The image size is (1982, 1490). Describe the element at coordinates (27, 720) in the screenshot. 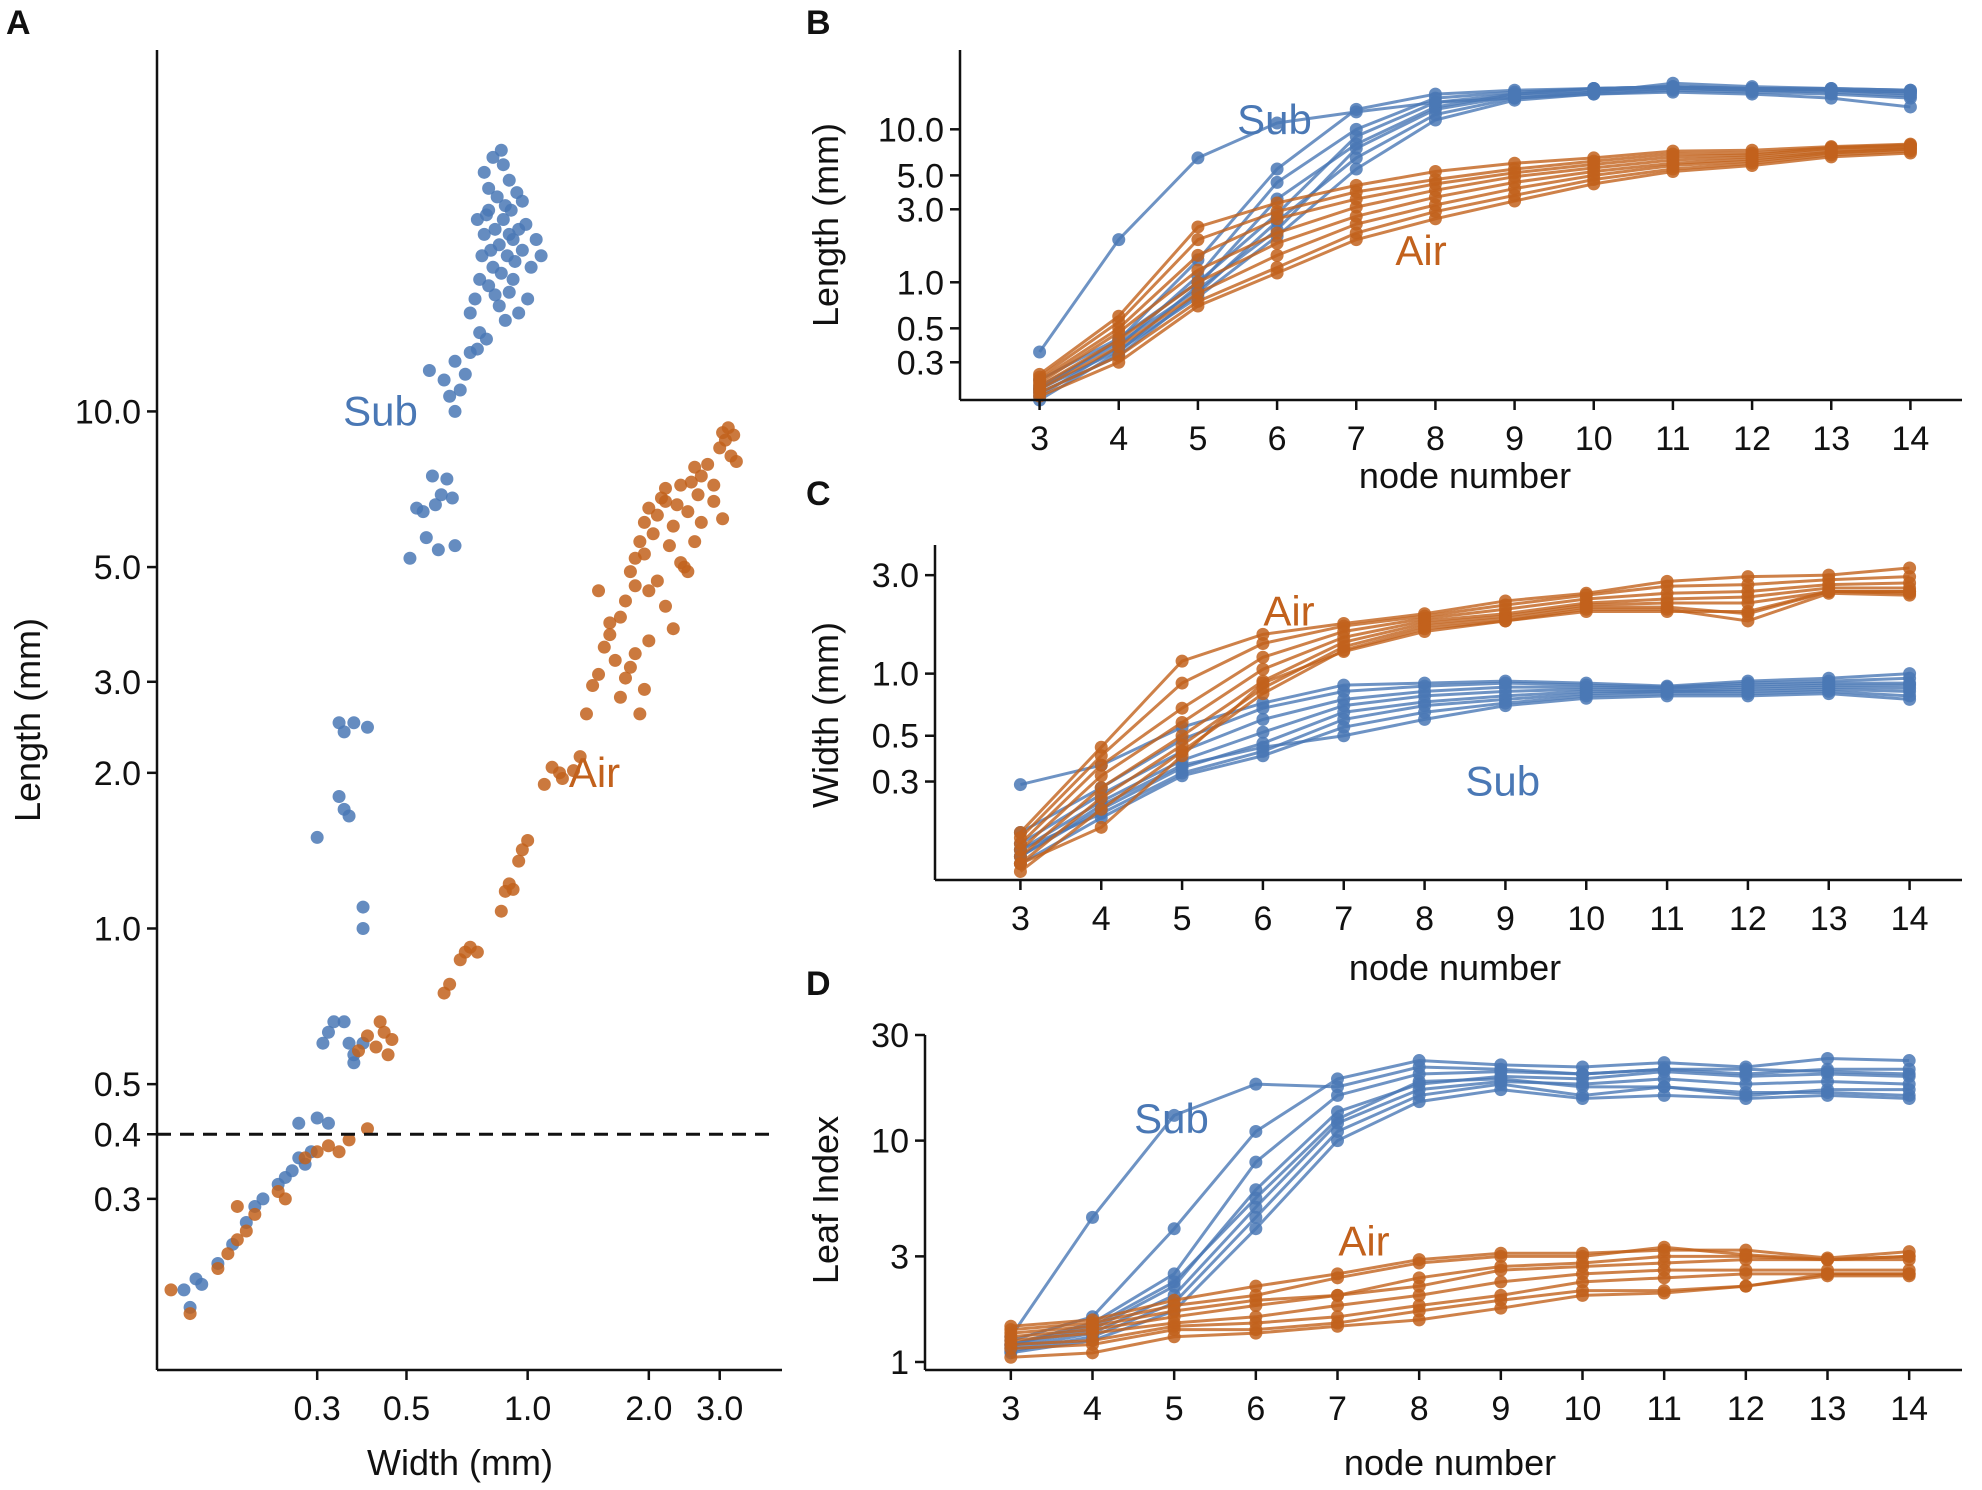

I see `panel-a-y-axis-title: Length (mm)` at that location.